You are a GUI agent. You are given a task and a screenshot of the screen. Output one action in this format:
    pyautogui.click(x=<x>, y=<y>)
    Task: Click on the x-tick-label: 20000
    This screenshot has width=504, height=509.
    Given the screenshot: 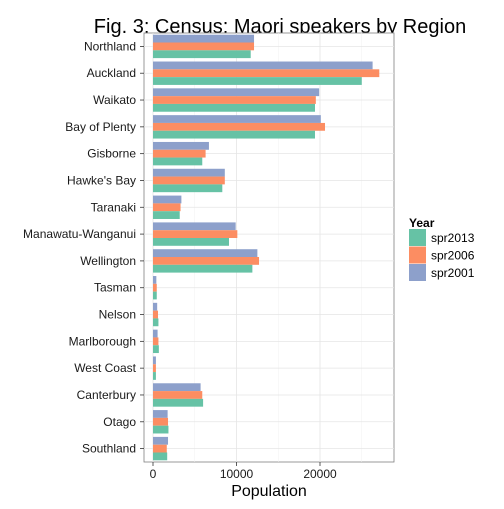 What is the action you would take?
    pyautogui.click(x=320, y=474)
    